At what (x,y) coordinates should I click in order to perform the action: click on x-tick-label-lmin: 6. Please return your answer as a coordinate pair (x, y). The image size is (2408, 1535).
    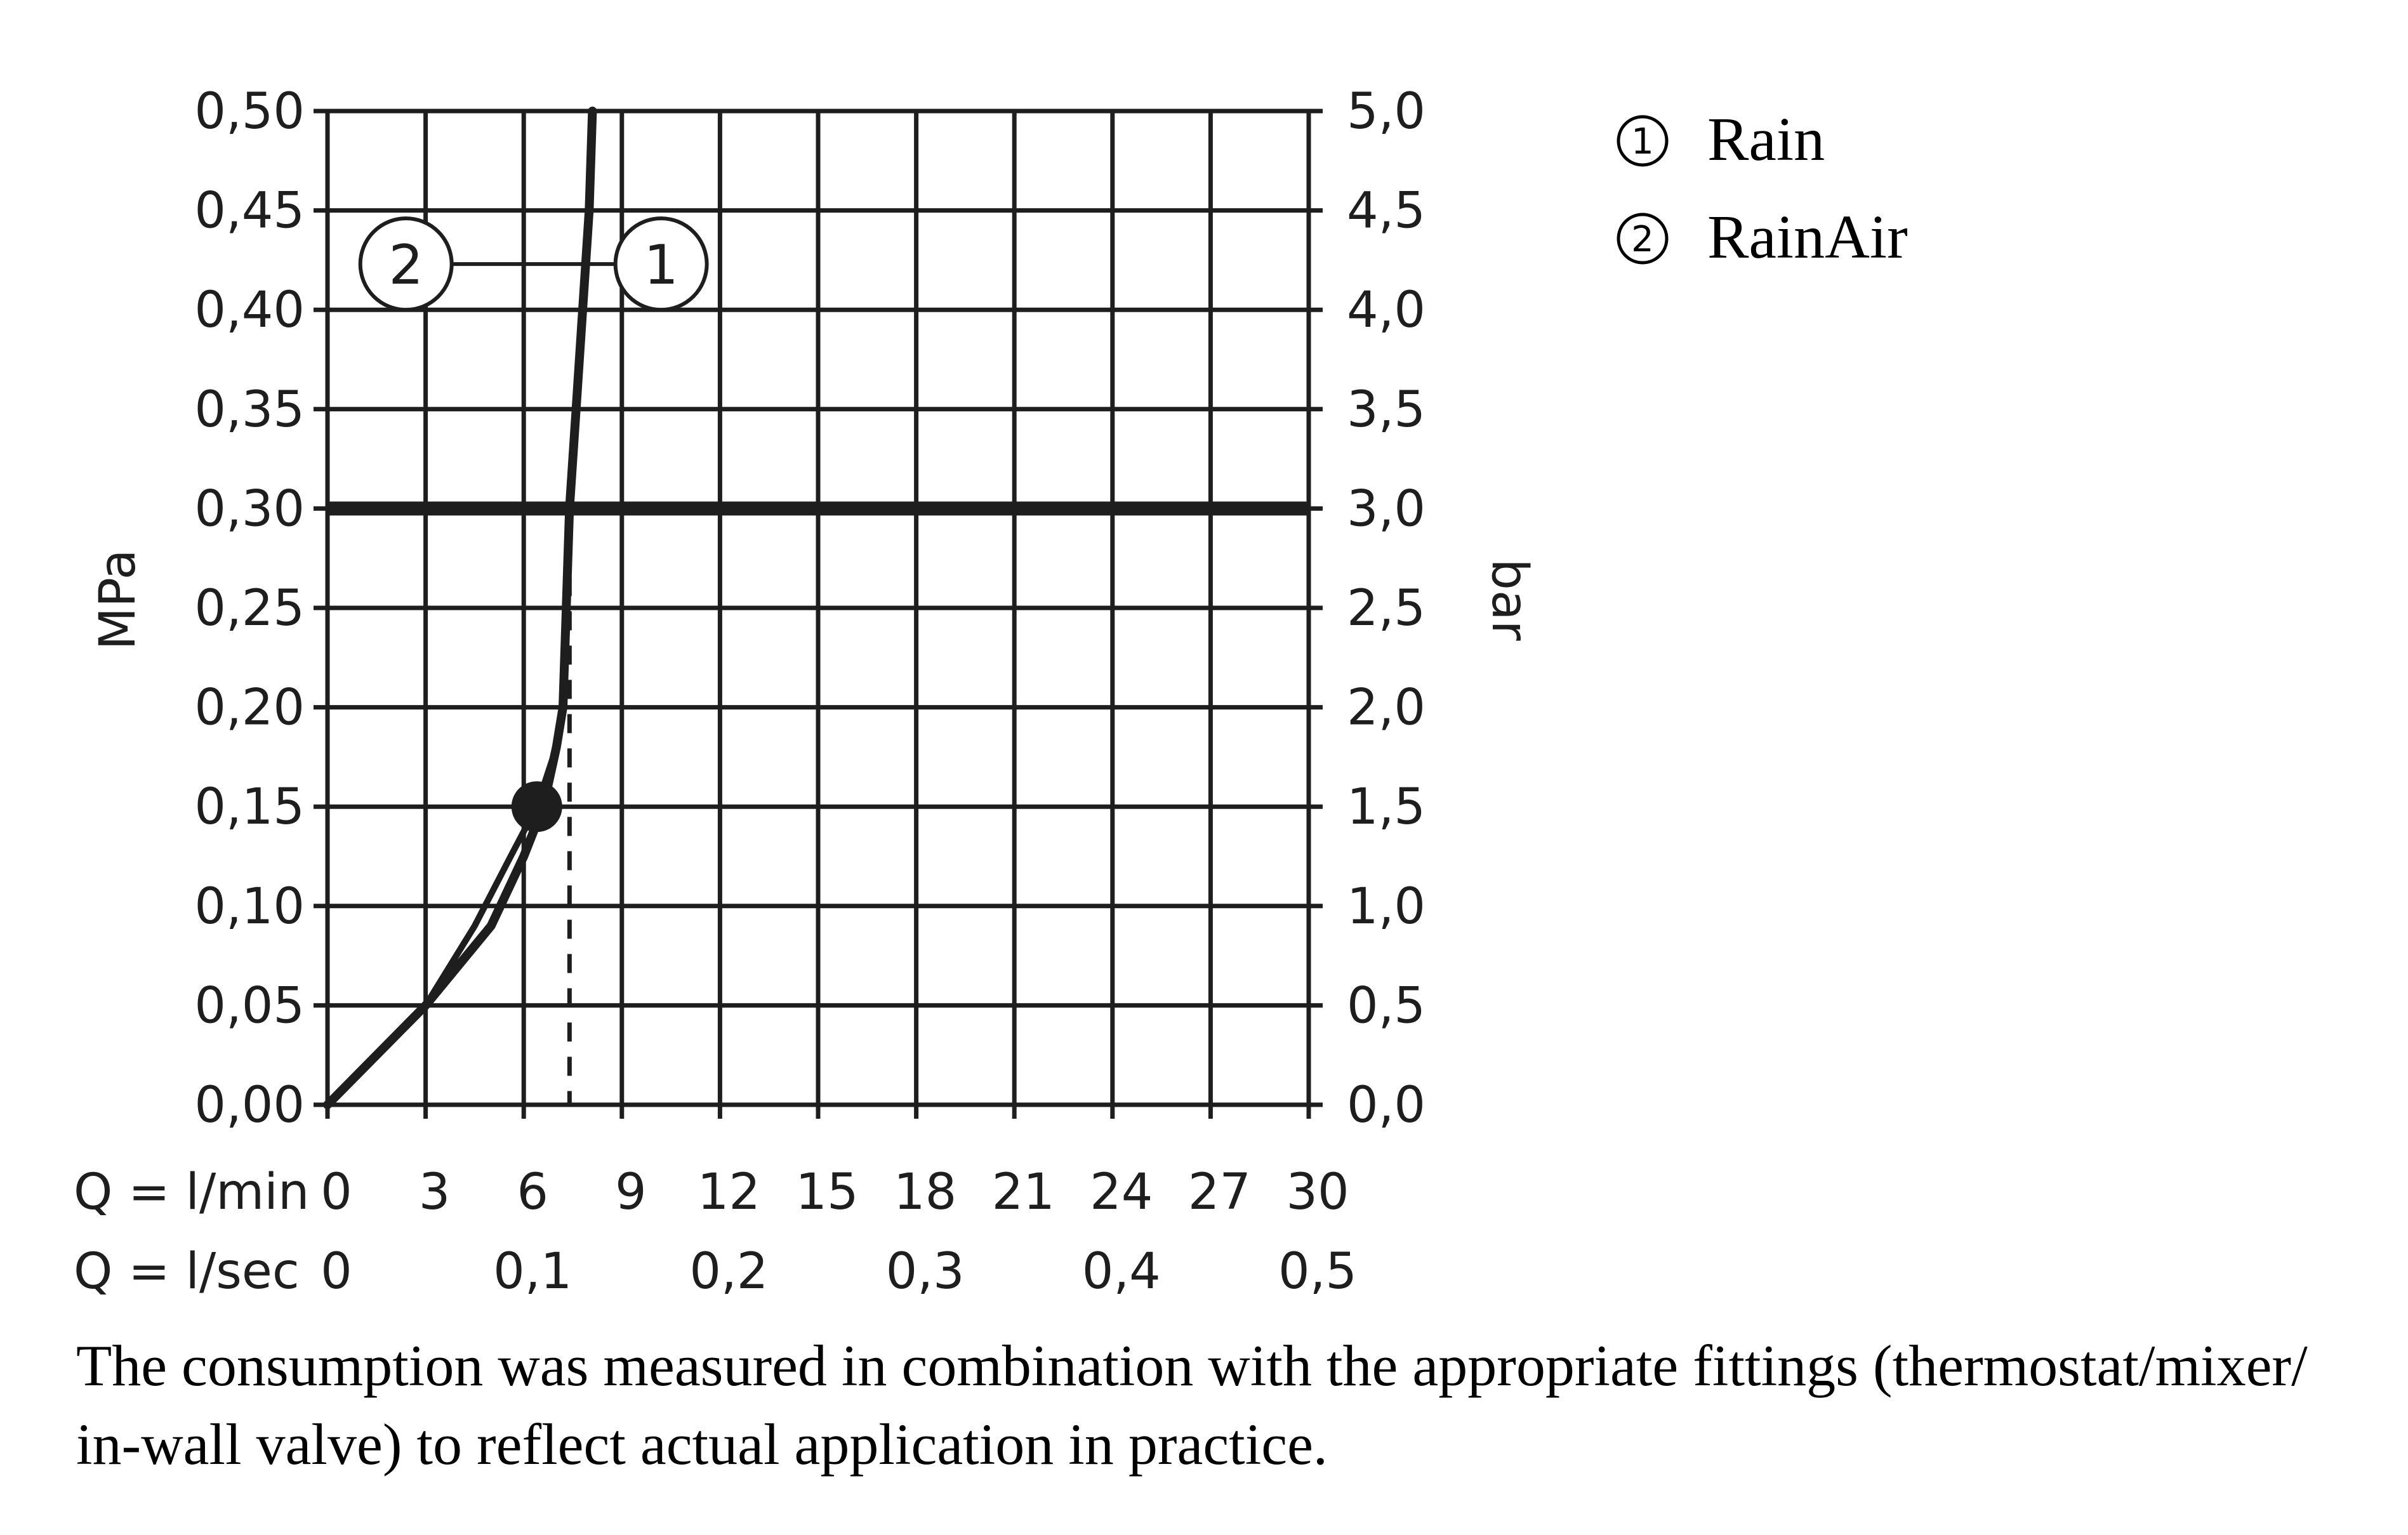
    Looking at the image, I should click on (532, 1192).